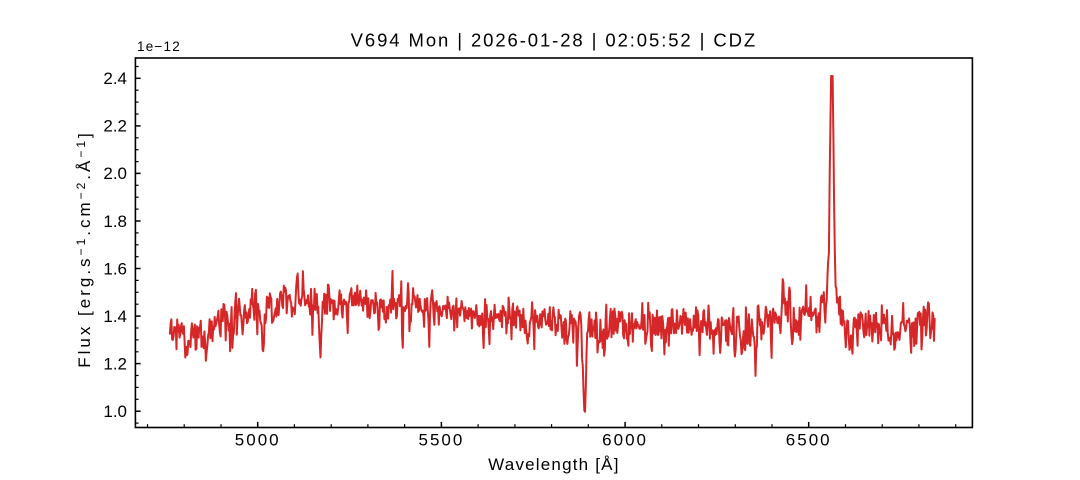 The width and height of the screenshot is (1080, 480). Describe the element at coordinates (625, 440) in the screenshot. I see `svg-text: 6000` at that location.